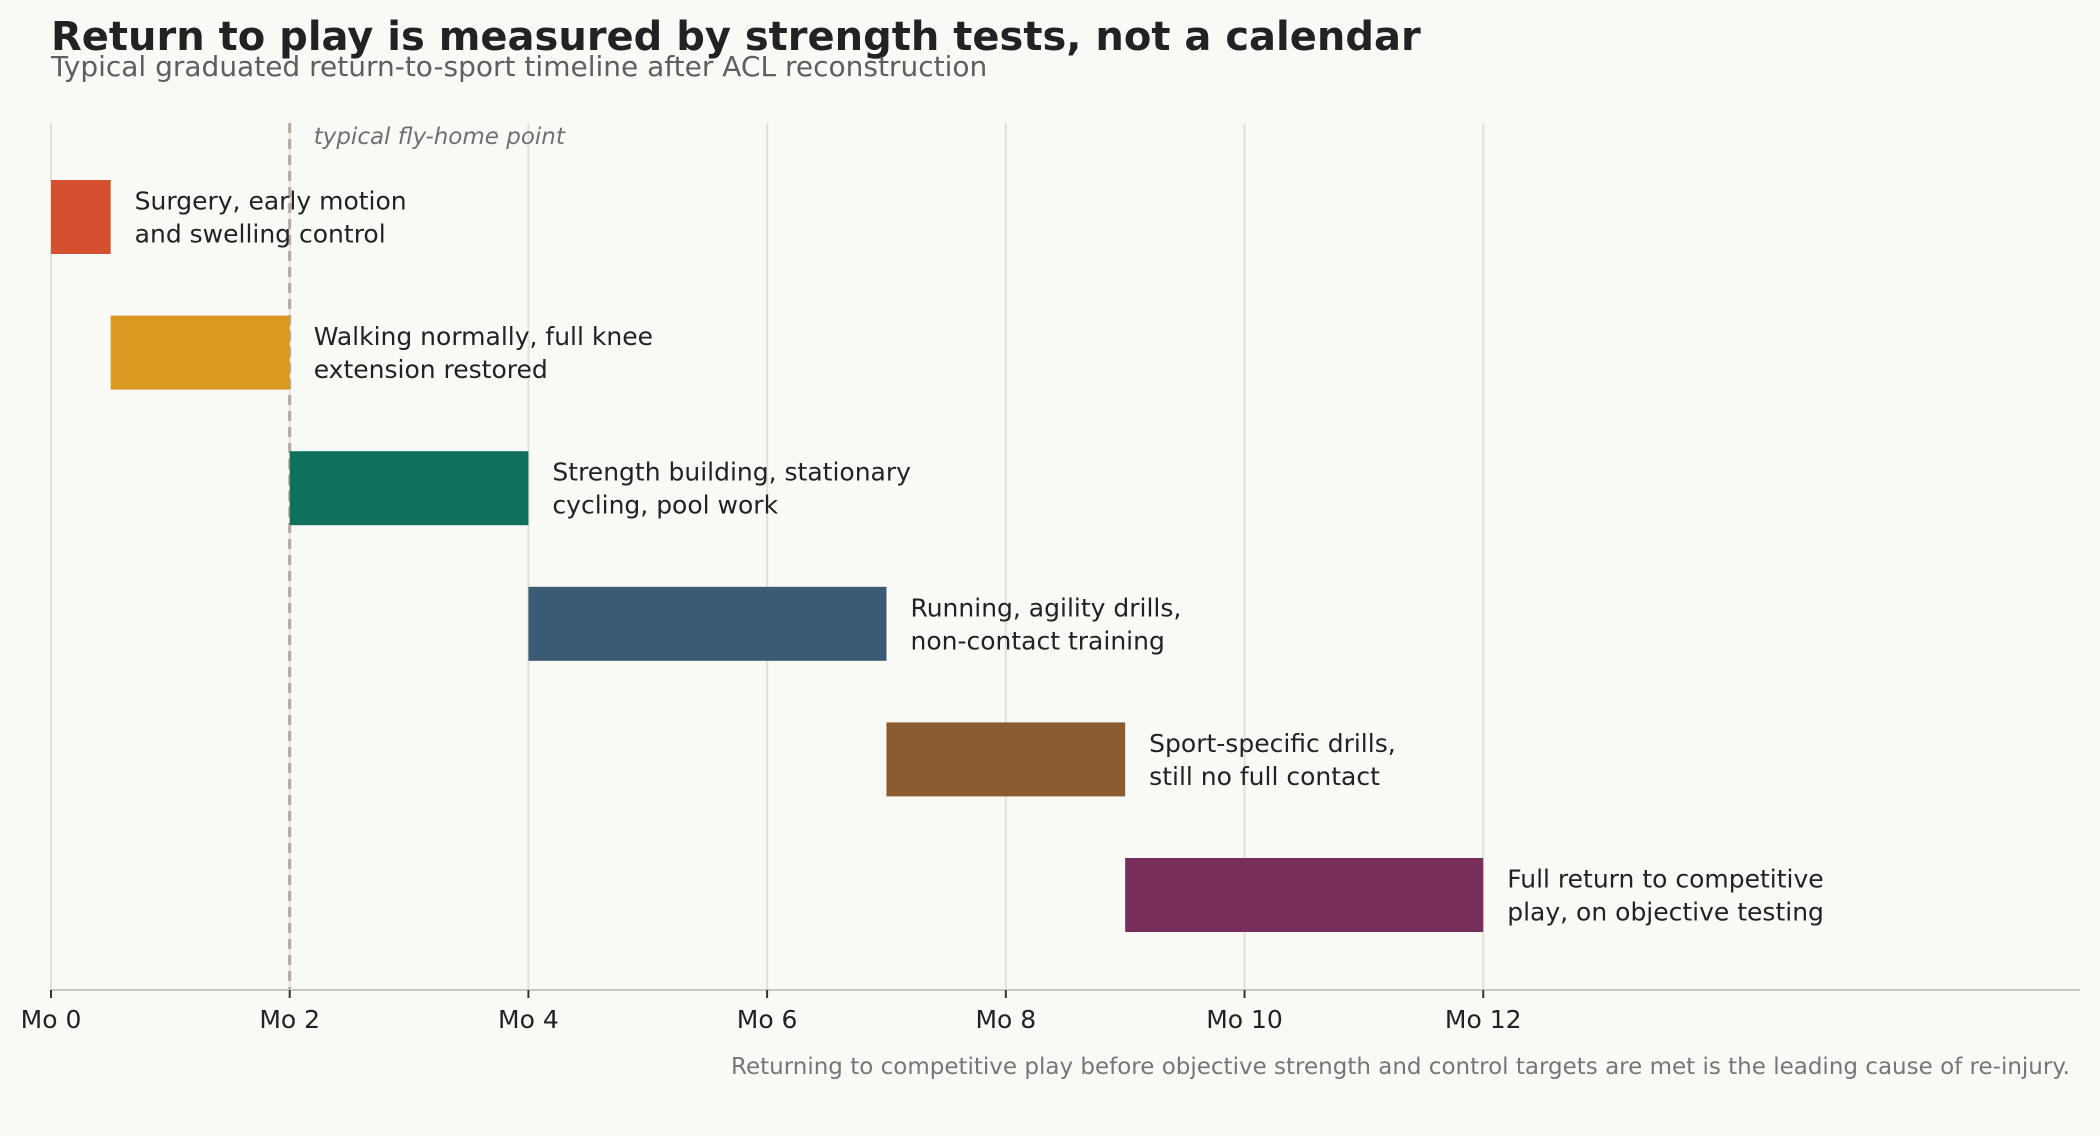  I want to click on phase-label-1-line-1: Surgery, early motion, so click(271, 201).